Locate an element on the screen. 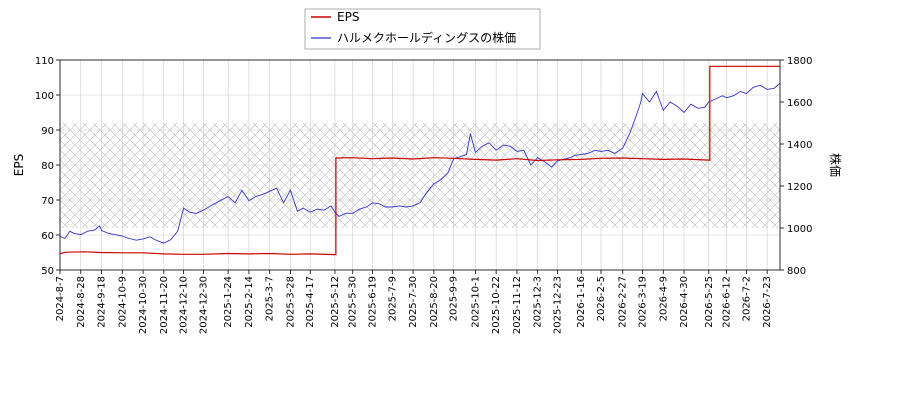 Image resolution: width=900 pixels, height=400 pixels. right-axis-title: 株価 is located at coordinates (835, 165).